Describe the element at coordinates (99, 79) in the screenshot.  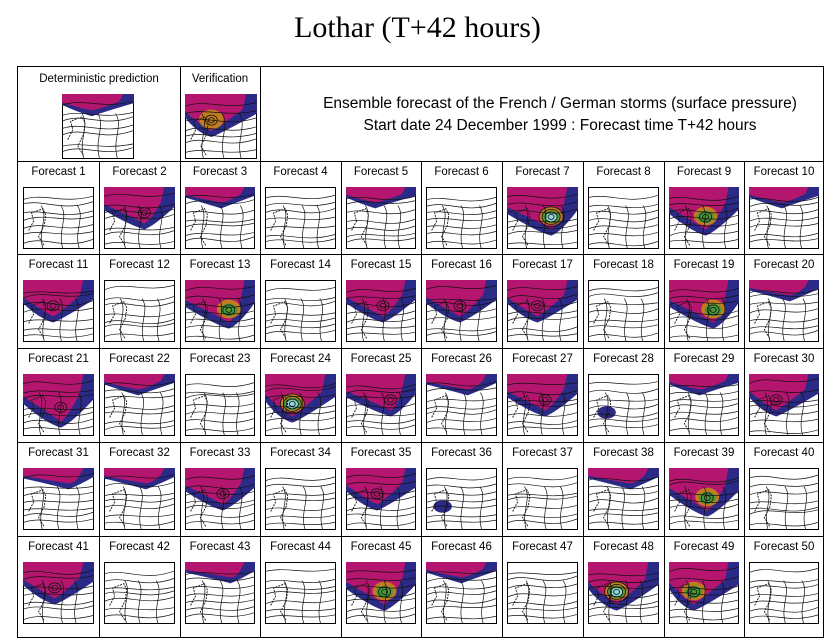
I see `deterministic-label: Deterministic prediction` at that location.